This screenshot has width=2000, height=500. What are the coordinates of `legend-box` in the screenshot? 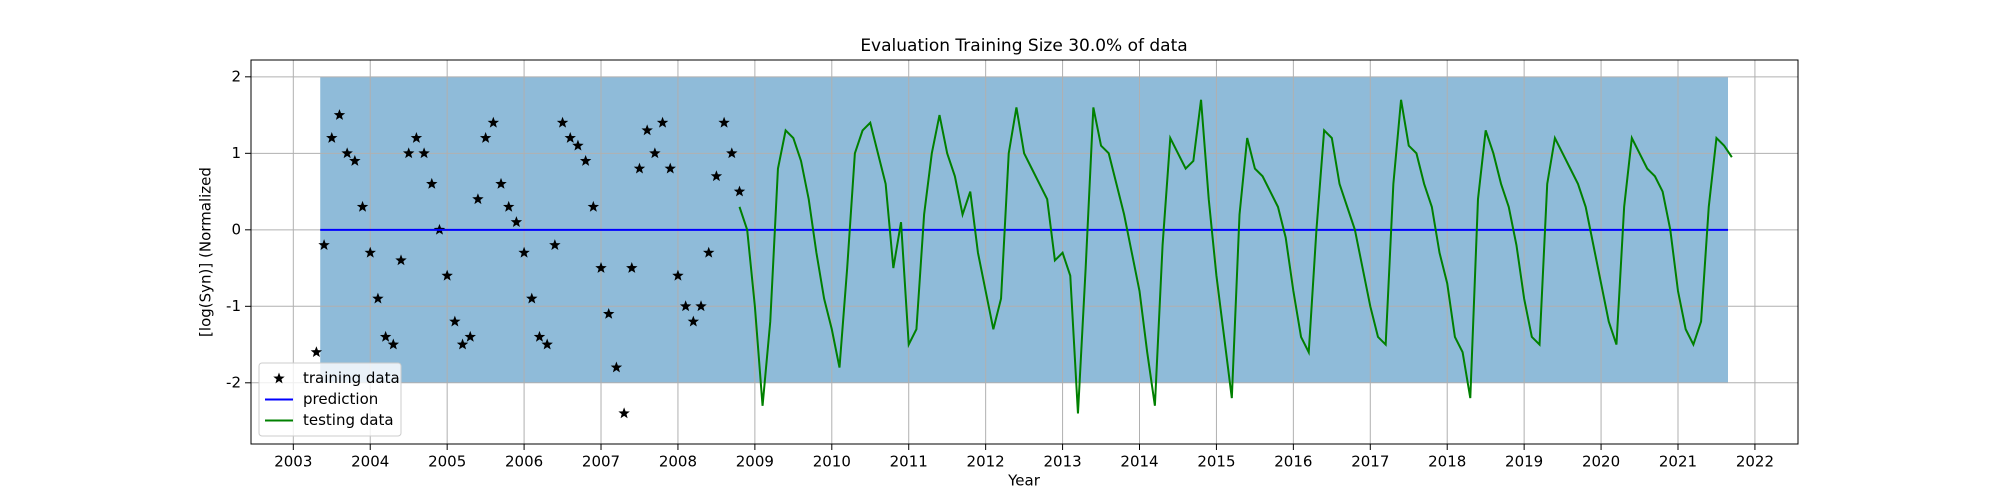 It's located at (330, 399).